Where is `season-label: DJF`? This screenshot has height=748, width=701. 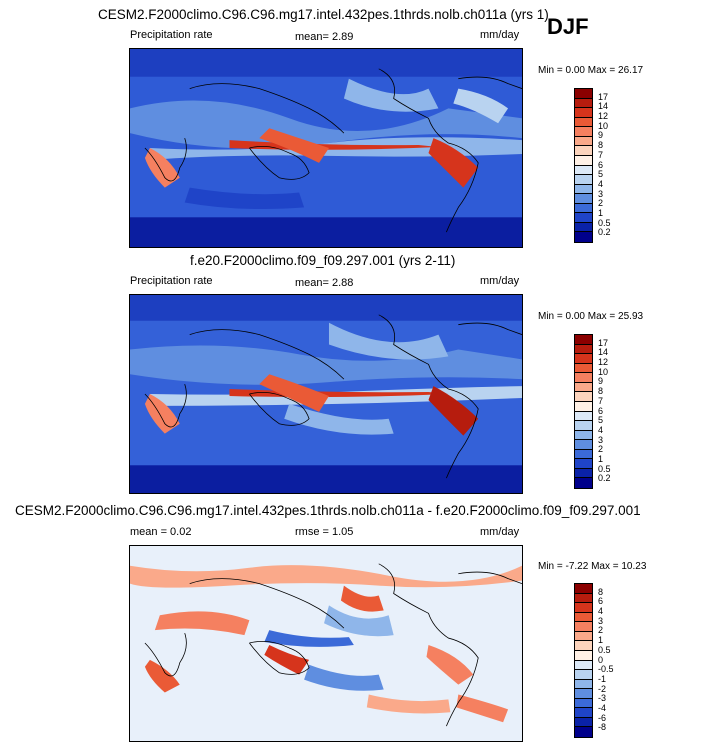 season-label: DJF is located at coordinates (568, 26).